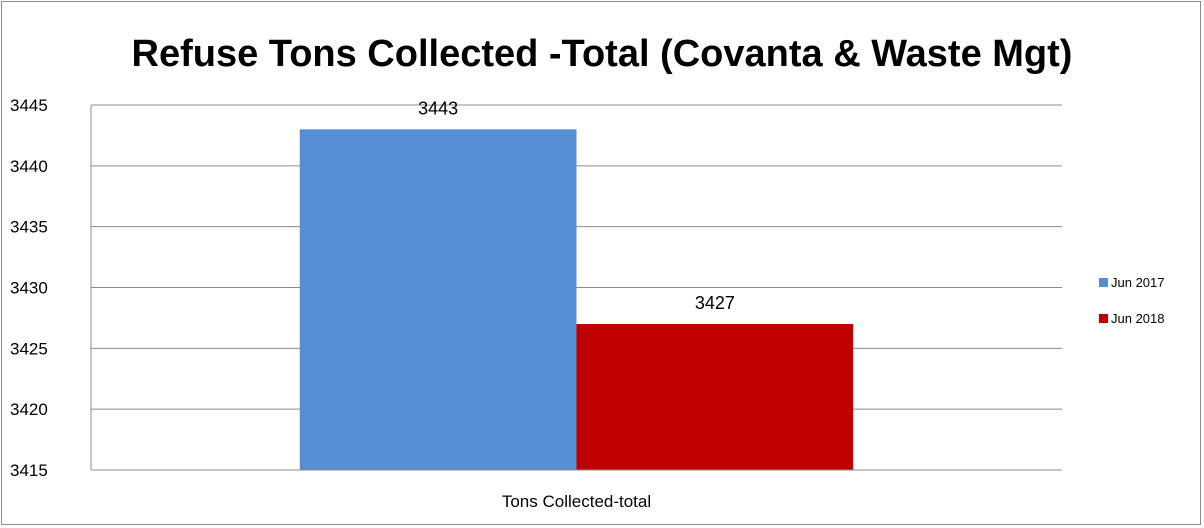 The image size is (1204, 528). Describe the element at coordinates (29, 105) in the screenshot. I see `y-tick-label: 3445` at that location.